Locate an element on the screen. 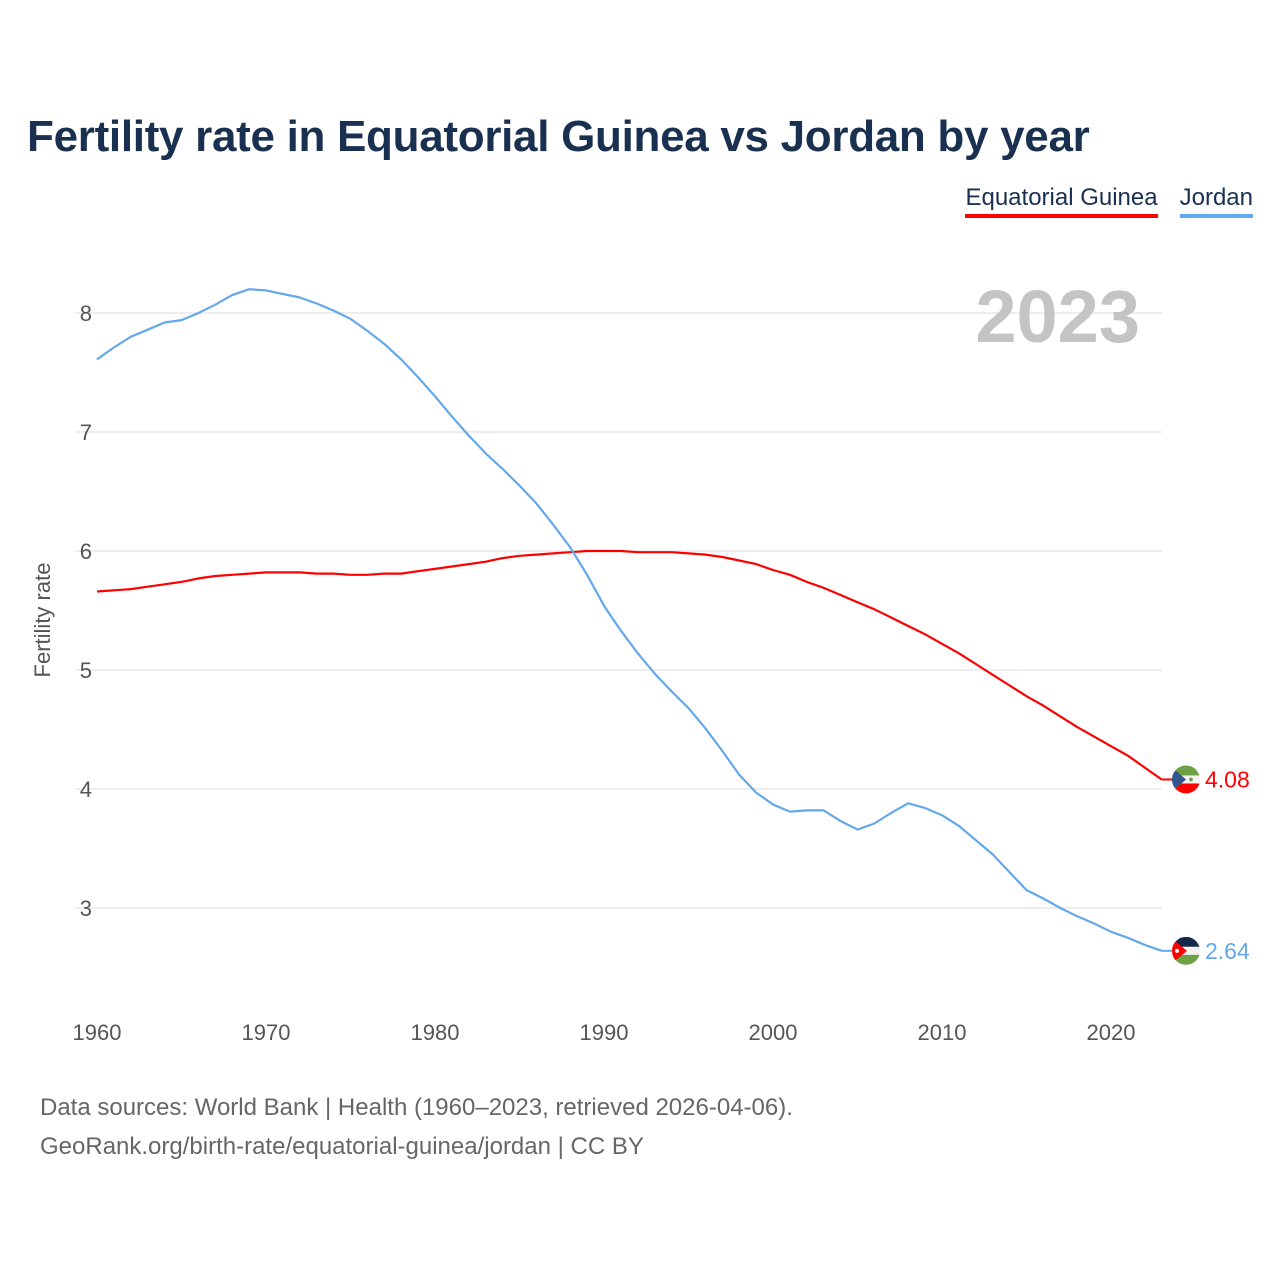 The height and width of the screenshot is (1280, 1280). y-tick-label: 6 is located at coordinates (86, 551).